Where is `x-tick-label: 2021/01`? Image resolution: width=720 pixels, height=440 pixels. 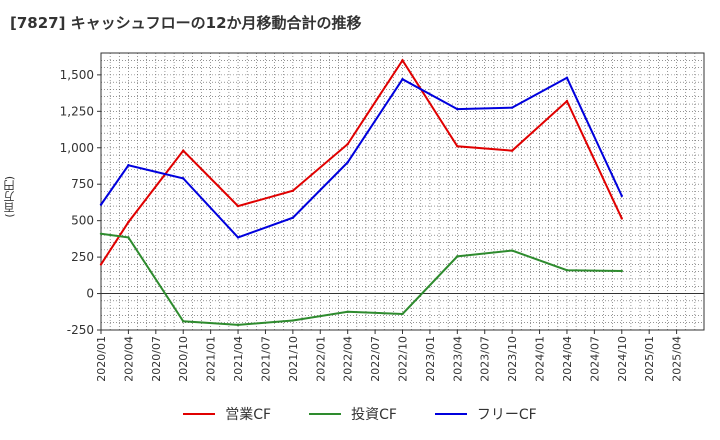 x-tick-label: 2021/01 is located at coordinates (211, 359).